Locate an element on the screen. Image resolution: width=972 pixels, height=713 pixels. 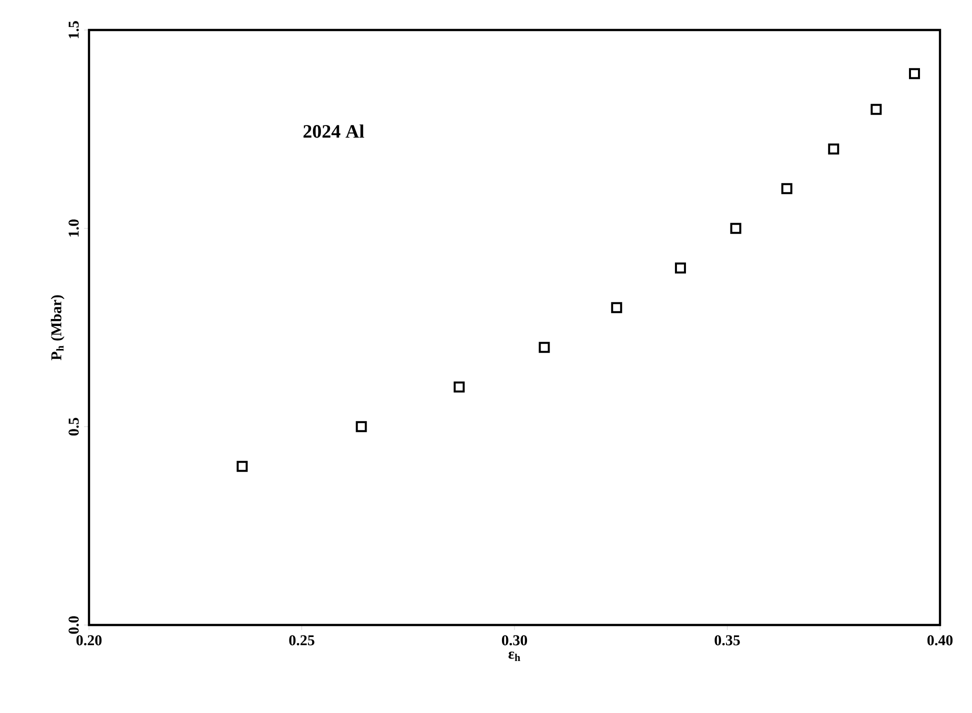
x-tick-label: 0.40 is located at coordinates (940, 640).